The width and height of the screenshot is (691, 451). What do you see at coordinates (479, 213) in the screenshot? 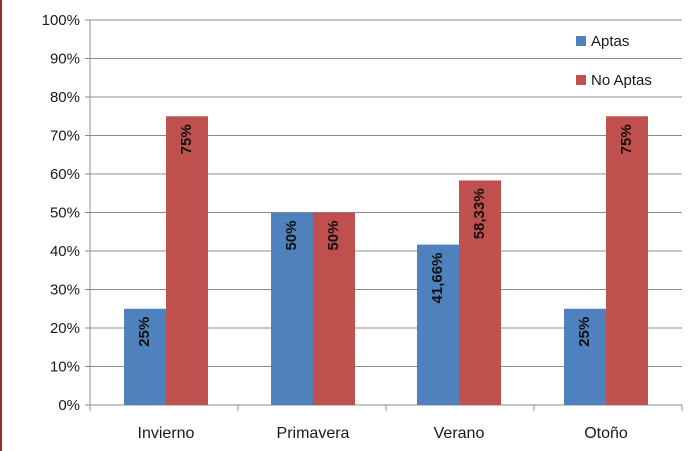
I see `data-label: 58,33%` at bounding box center [479, 213].